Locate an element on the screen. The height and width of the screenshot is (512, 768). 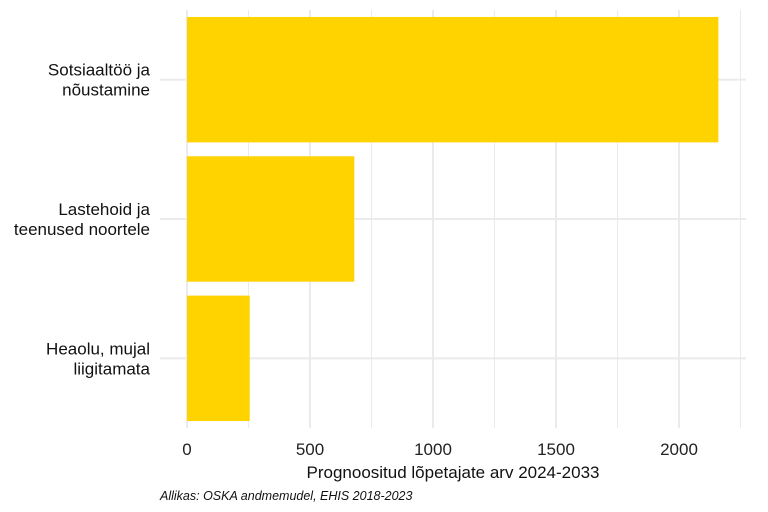
category-label: Lastehoid ja teenused noortele is located at coordinates (82, 219).